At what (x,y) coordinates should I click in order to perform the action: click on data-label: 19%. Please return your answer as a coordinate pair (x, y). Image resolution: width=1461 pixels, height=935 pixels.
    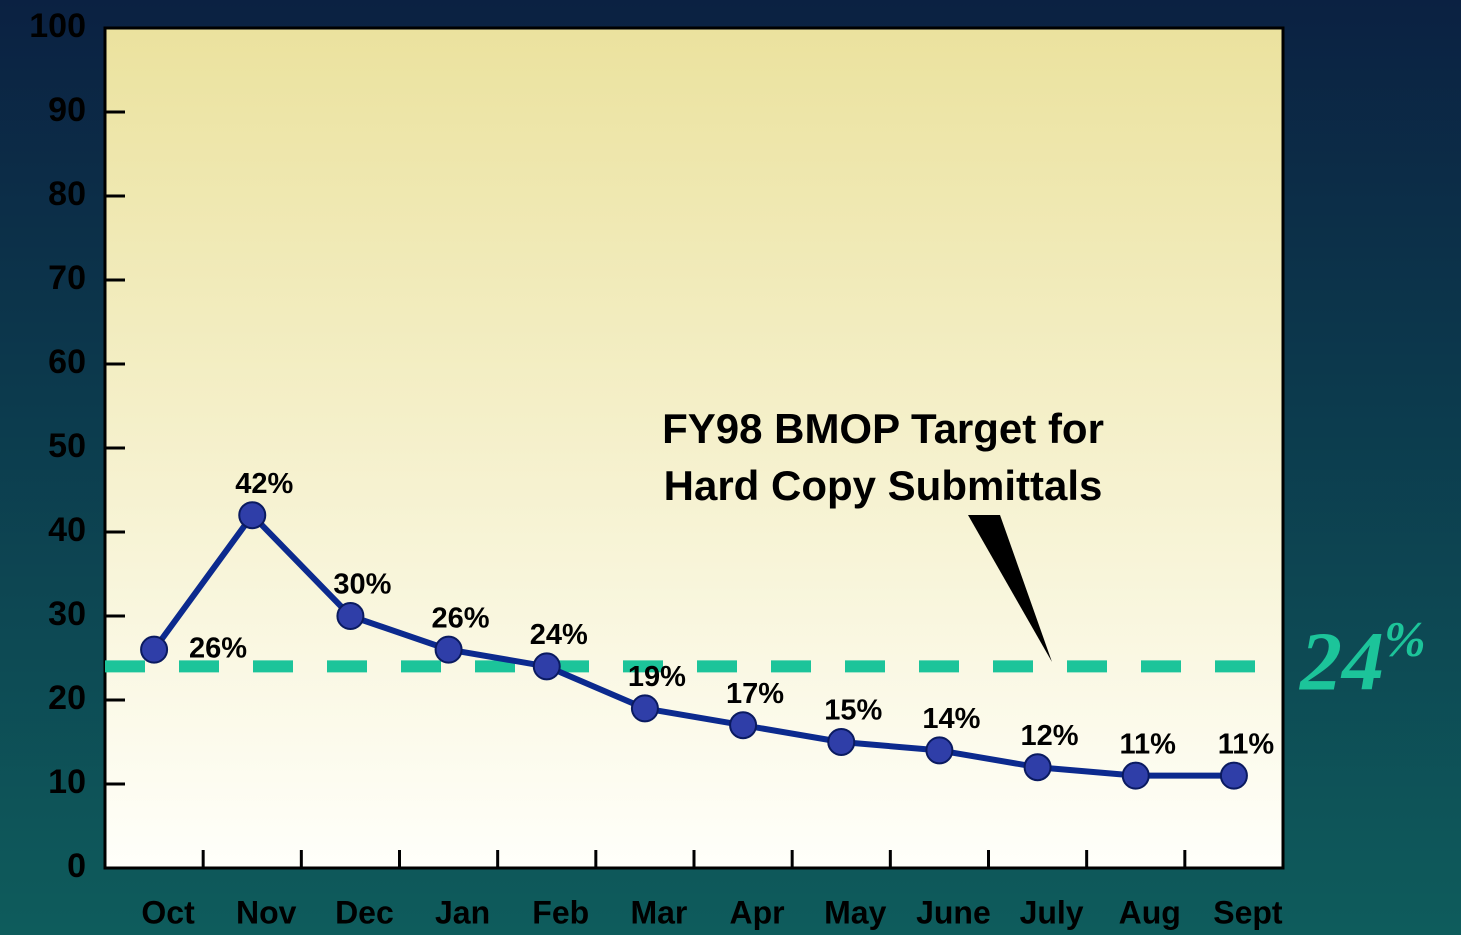
    Looking at the image, I should click on (657, 677).